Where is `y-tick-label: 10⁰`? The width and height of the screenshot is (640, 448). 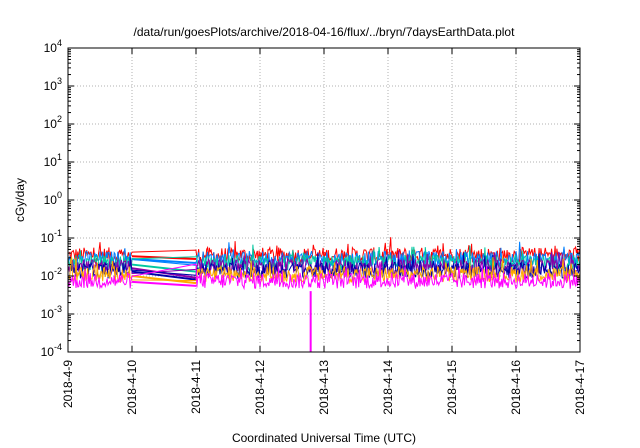 y-tick-label: 10⁰ is located at coordinates (53, 198).